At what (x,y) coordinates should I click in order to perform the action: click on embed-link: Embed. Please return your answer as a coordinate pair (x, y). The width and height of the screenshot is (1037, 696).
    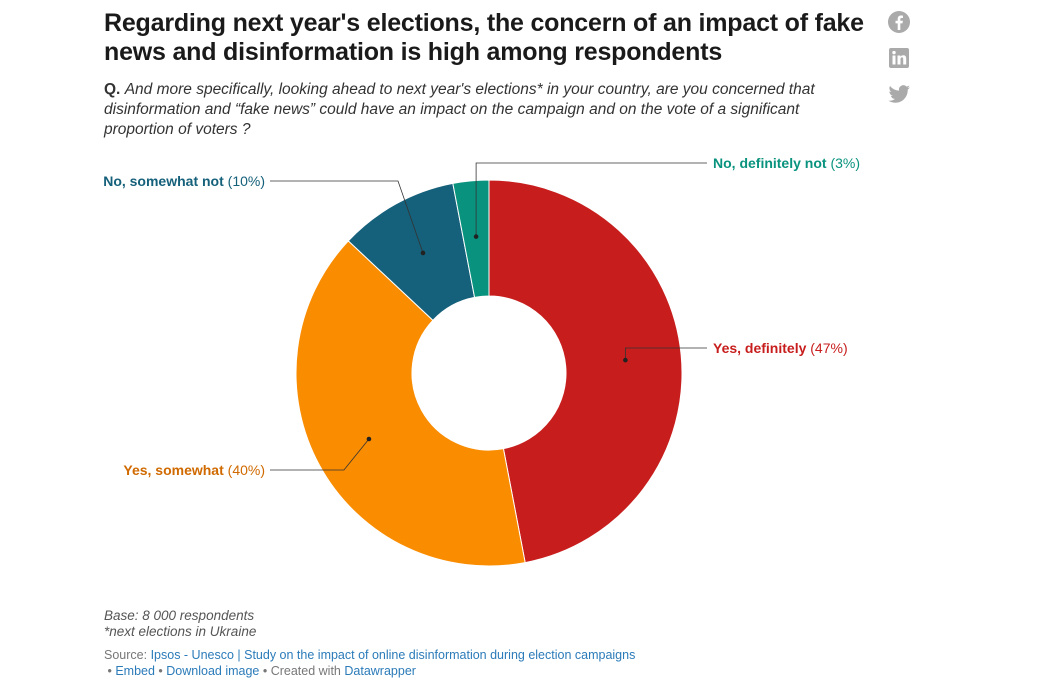
    Looking at the image, I should click on (135, 671).